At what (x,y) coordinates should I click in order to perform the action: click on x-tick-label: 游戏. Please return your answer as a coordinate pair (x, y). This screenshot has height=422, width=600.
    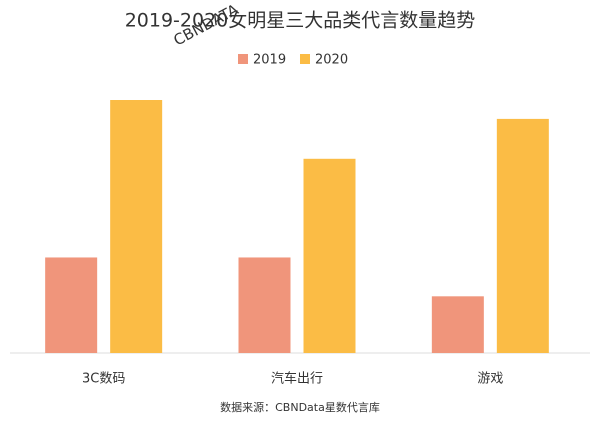
    Looking at the image, I should click on (490, 379).